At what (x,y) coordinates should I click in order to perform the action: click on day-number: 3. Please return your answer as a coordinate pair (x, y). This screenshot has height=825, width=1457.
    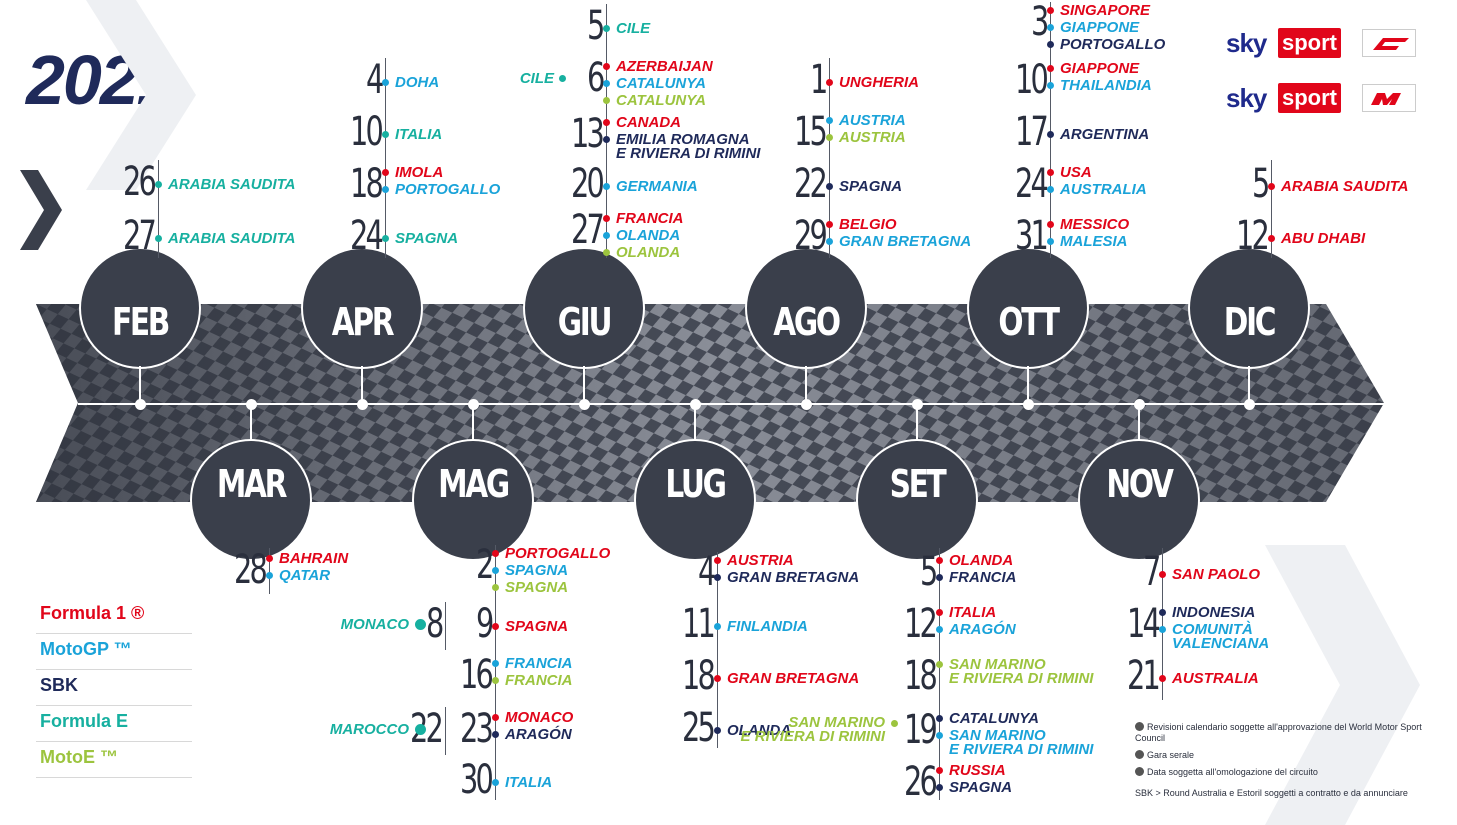
    Looking at the image, I should click on (1039, 22).